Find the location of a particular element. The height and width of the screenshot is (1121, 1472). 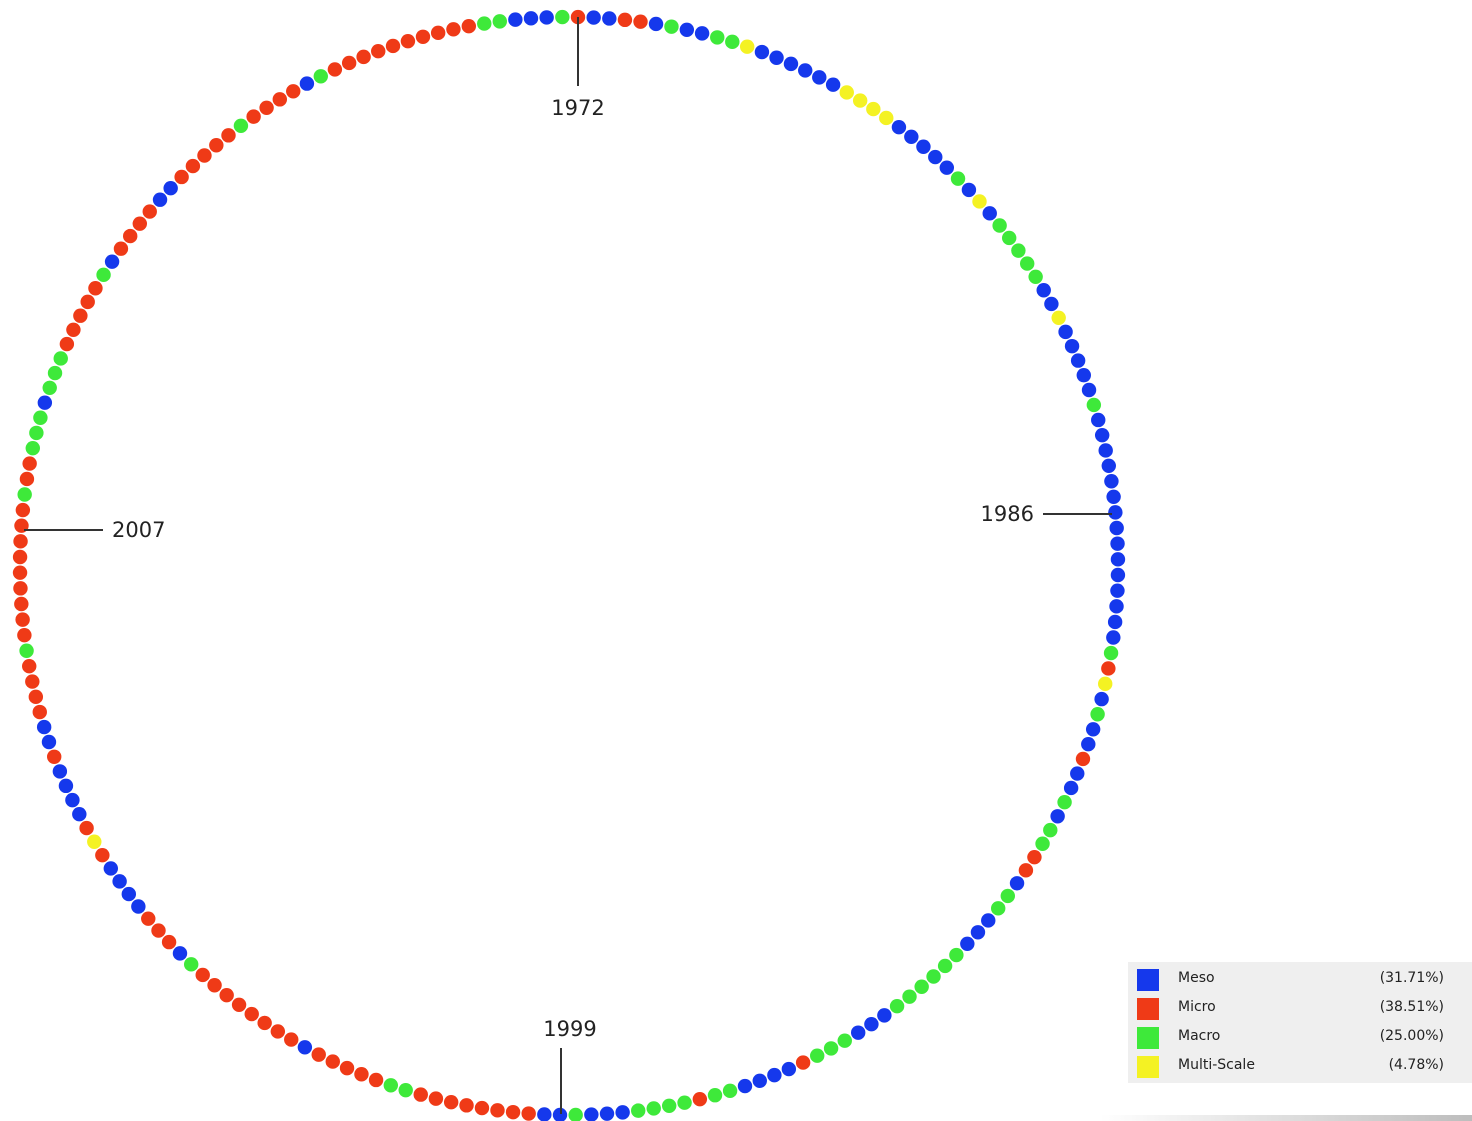

legend-item-micro: Micro (38.51%) is located at coordinates (1300, 1008).